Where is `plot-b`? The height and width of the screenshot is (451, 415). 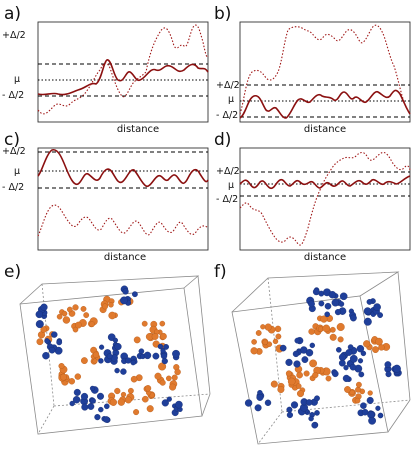
plot-b is located at coordinates (325, 72).